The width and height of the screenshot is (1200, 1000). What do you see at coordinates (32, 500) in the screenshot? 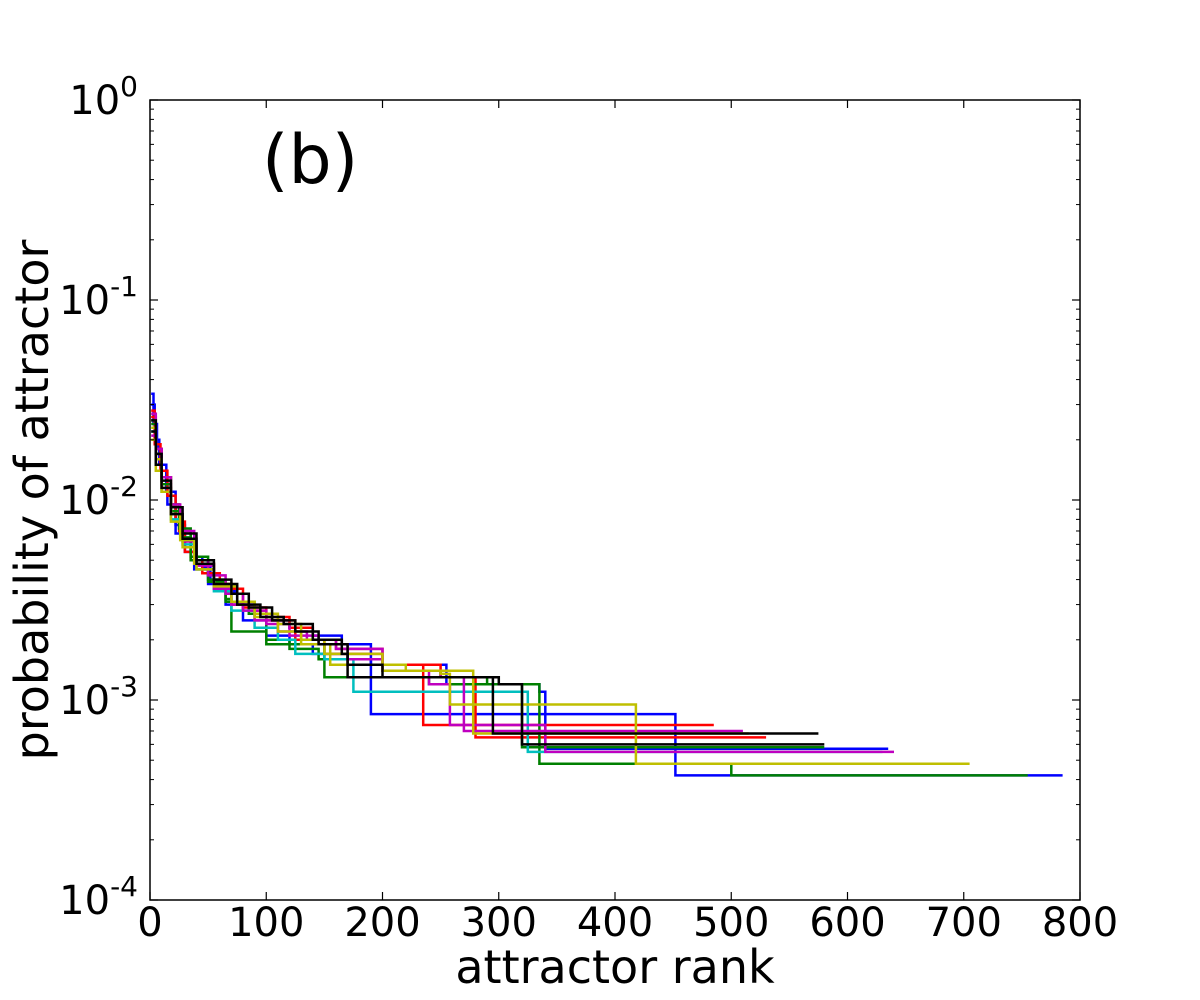
I see `y-axis-title: probability of attractor` at bounding box center [32, 500].